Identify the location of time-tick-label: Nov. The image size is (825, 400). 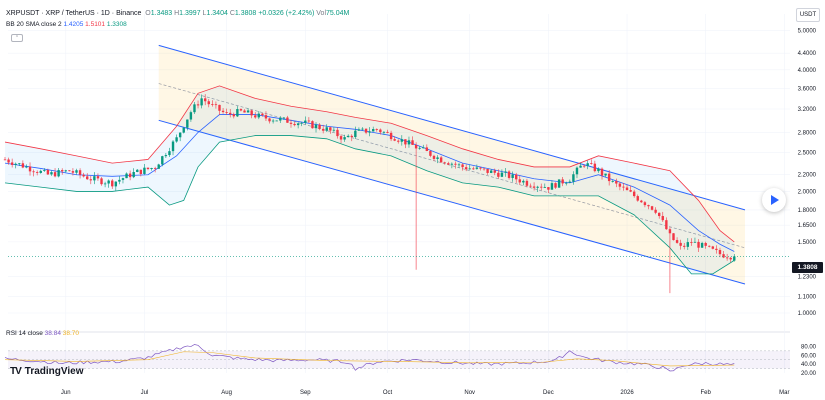
(469, 393).